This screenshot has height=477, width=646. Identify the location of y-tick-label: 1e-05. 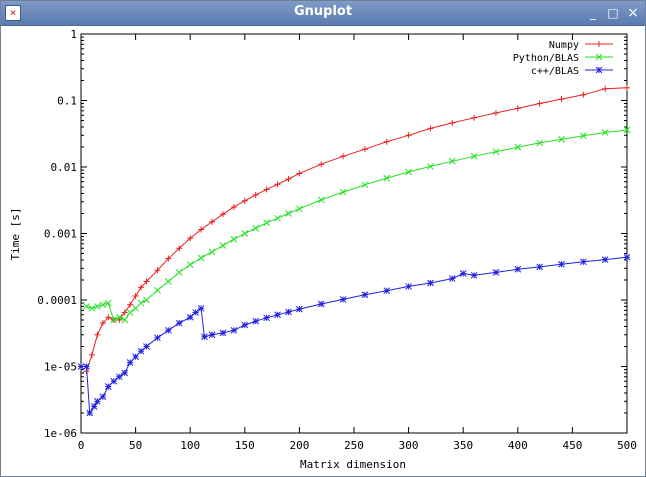
(60, 367).